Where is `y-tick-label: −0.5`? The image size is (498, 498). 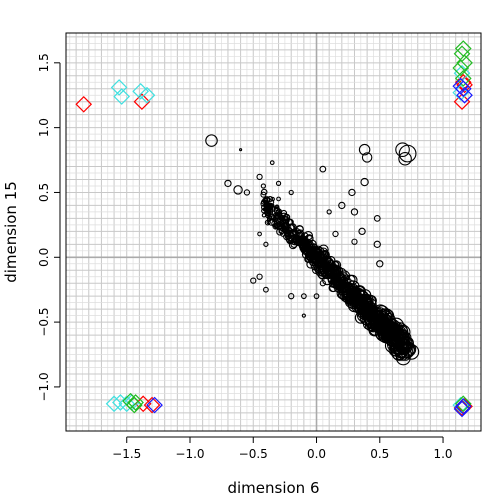
y-tick-label: −0.5 is located at coordinates (44, 322).